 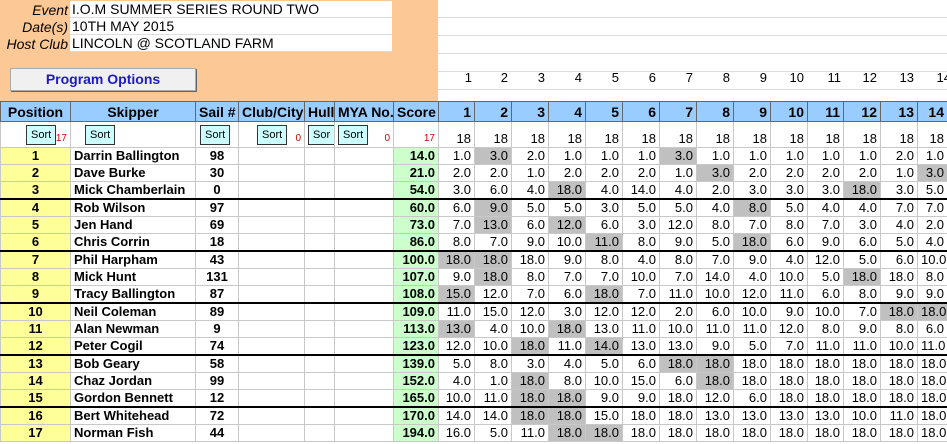 What do you see at coordinates (217, 242) in the screenshot?
I see `sail-cell: 18` at bounding box center [217, 242].